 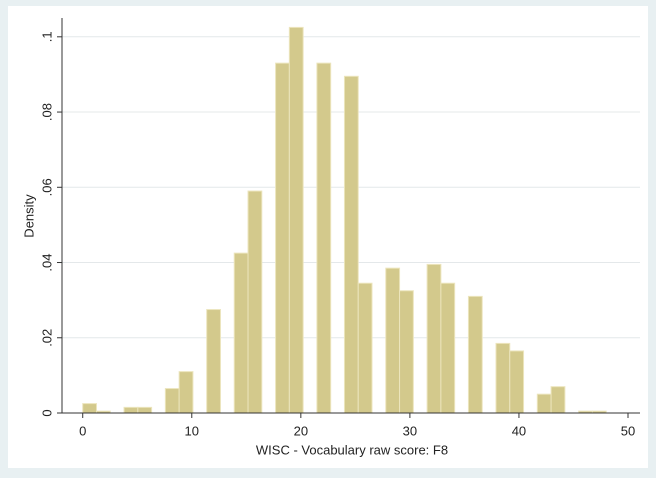 What do you see at coordinates (46, 338) in the screenshot?
I see `y-tick-label: .02` at bounding box center [46, 338].